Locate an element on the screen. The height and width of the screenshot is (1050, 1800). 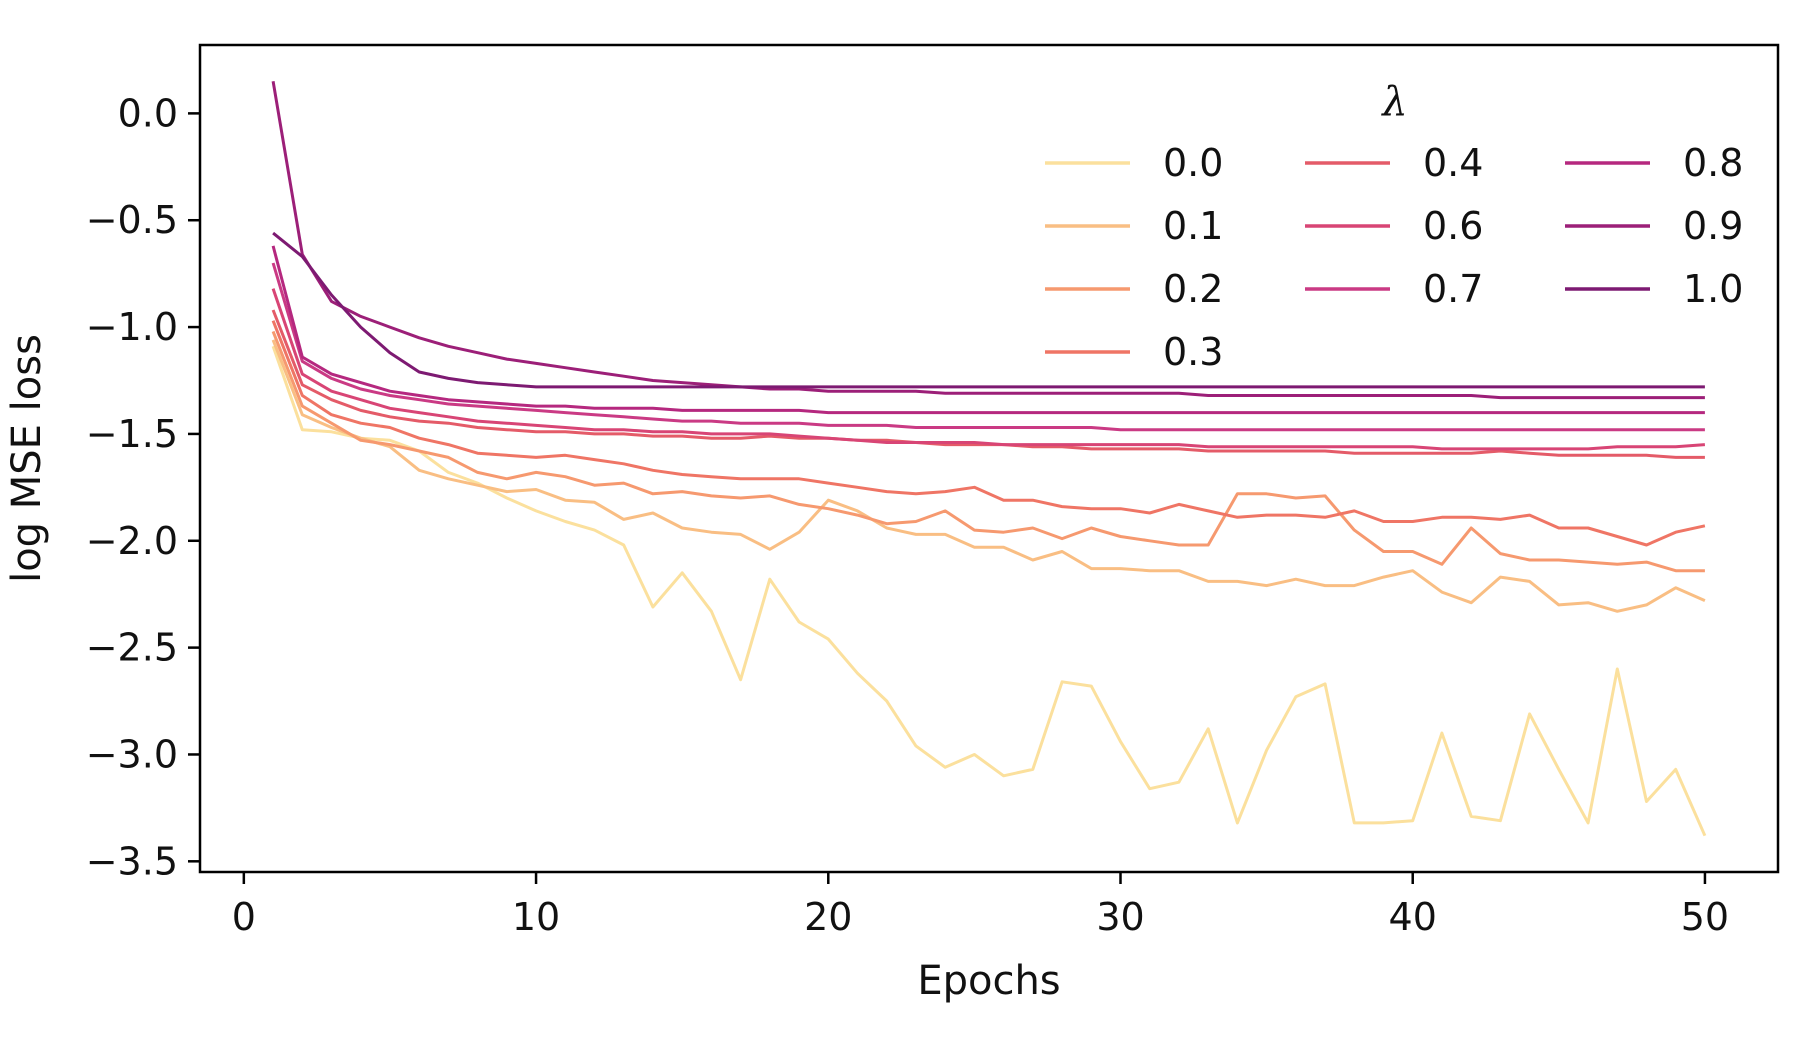
x-tick-label: 20 is located at coordinates (828, 917).